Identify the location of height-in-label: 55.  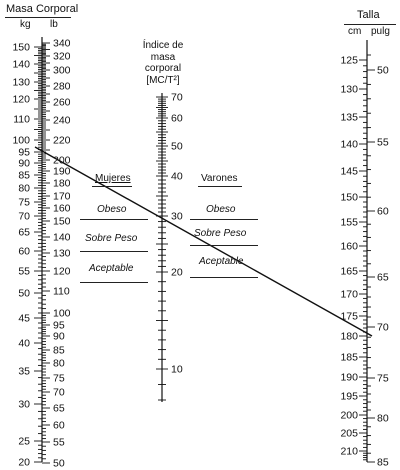
(383, 143).